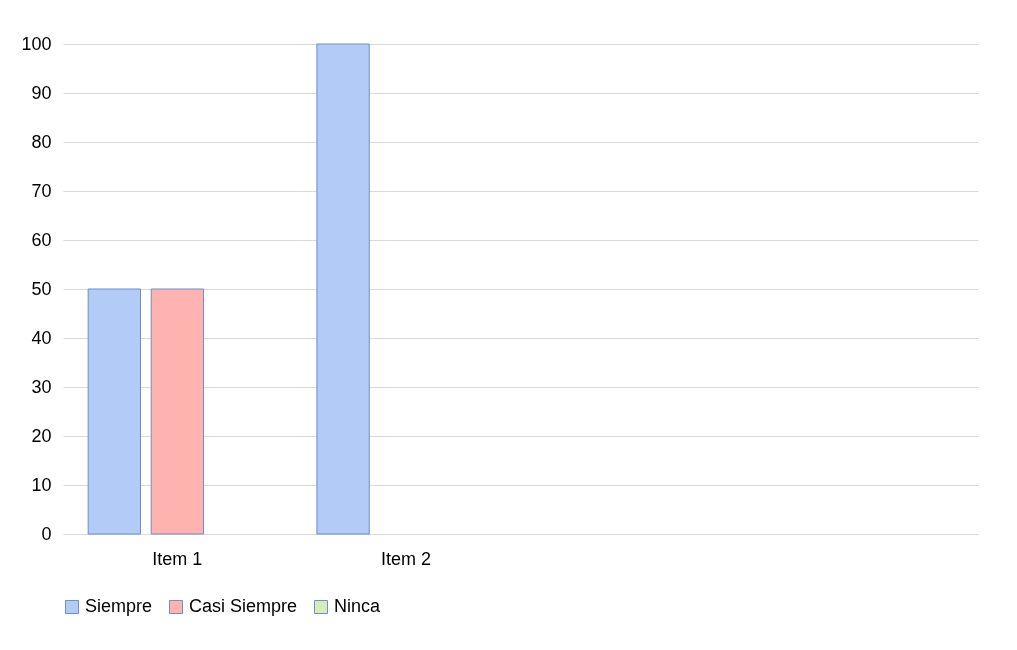  I want to click on y-tick-label: 10, so click(41, 484).